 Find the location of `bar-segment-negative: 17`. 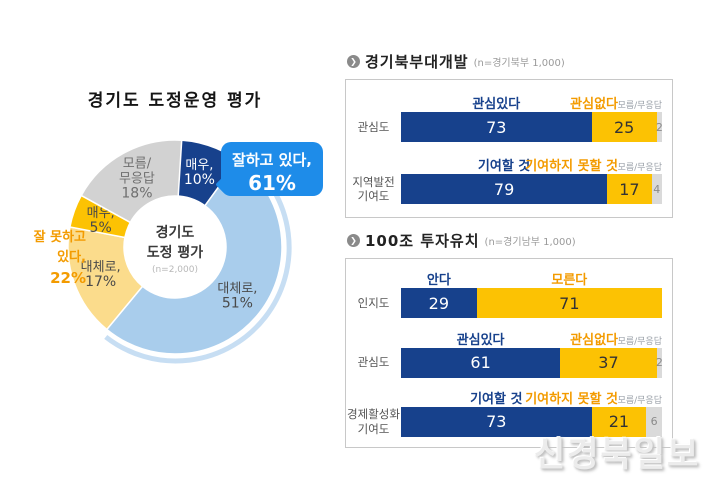

bar-segment-negative: 17 is located at coordinates (629, 189).